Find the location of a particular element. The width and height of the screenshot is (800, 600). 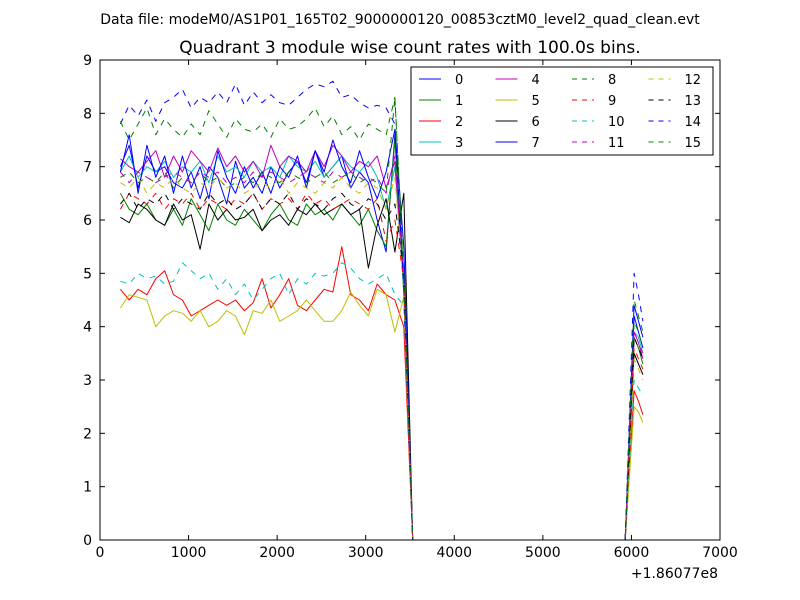

y-tick-label: 7 is located at coordinates (87, 168).